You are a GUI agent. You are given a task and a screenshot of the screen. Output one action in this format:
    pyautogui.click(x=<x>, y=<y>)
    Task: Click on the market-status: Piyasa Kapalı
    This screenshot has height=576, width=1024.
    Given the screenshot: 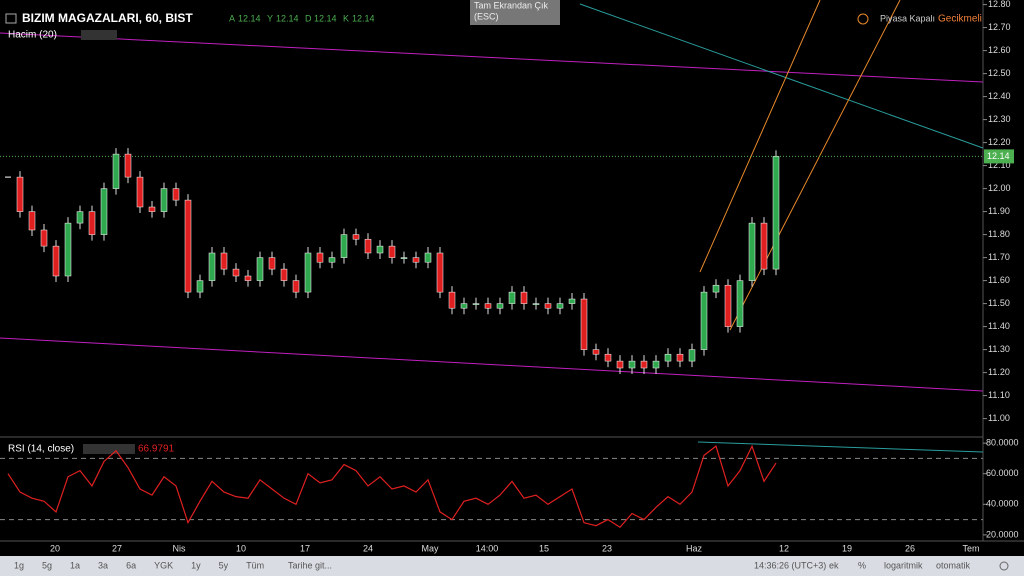 What is the action you would take?
    pyautogui.click(x=907, y=18)
    